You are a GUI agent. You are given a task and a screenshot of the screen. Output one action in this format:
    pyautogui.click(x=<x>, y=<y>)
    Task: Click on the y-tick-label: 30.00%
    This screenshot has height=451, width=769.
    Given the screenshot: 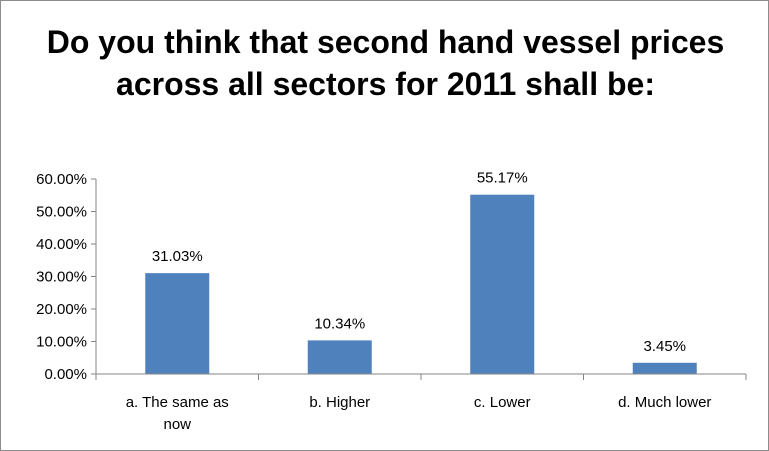 What is the action you would take?
    pyautogui.click(x=61, y=277)
    